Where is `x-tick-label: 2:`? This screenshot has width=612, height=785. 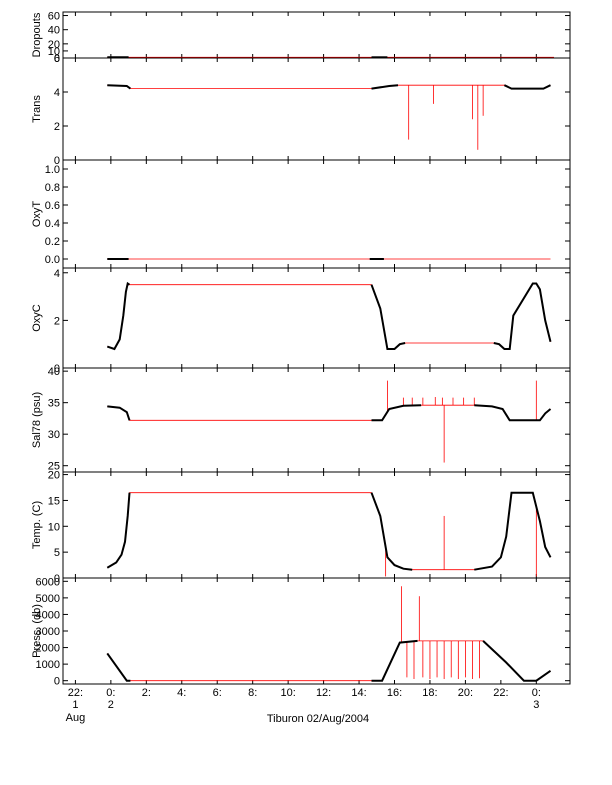
x-tick-label: 2: is located at coordinates (146, 693).